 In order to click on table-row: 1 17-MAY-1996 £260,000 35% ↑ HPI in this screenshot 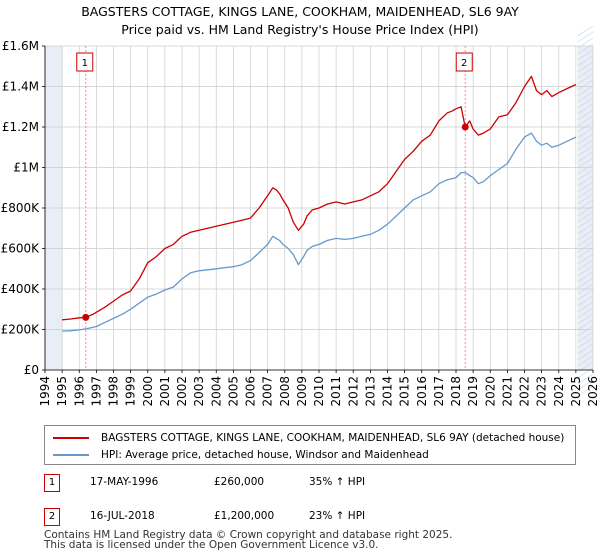, I will do `click(314, 484)`.